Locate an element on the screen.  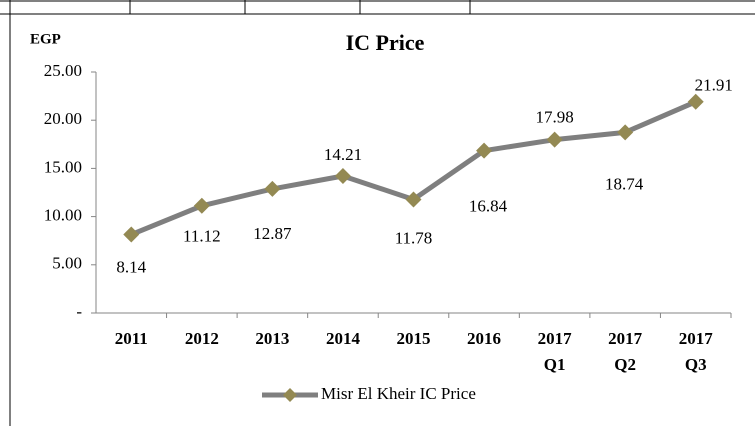
data-label: 11.12 is located at coordinates (202, 236).